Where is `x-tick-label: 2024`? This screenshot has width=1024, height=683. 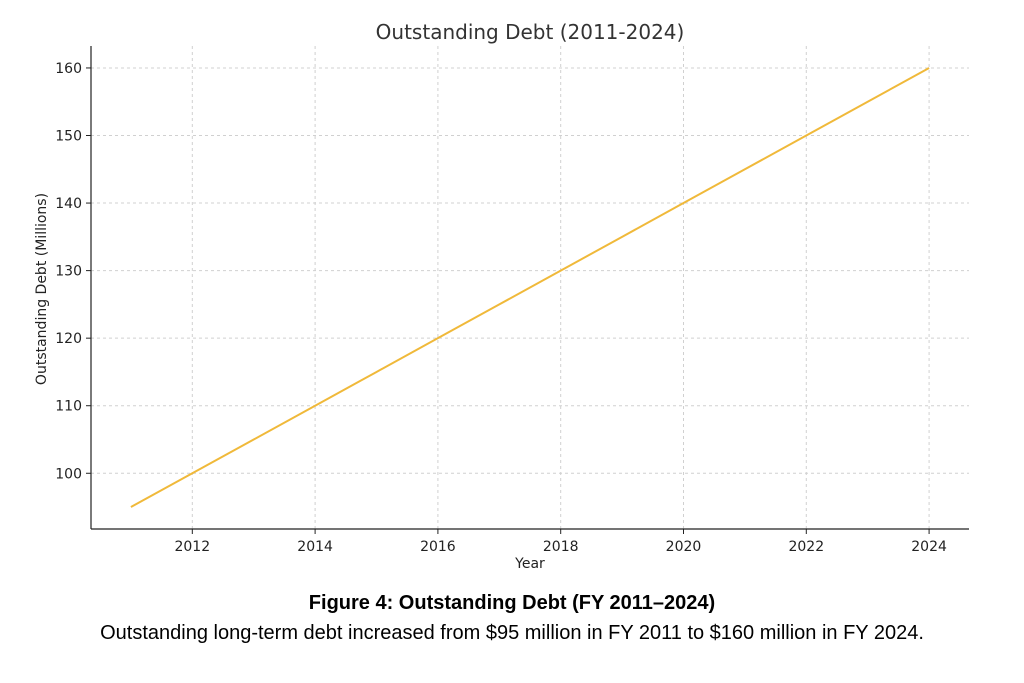
x-tick-label: 2024 is located at coordinates (929, 547).